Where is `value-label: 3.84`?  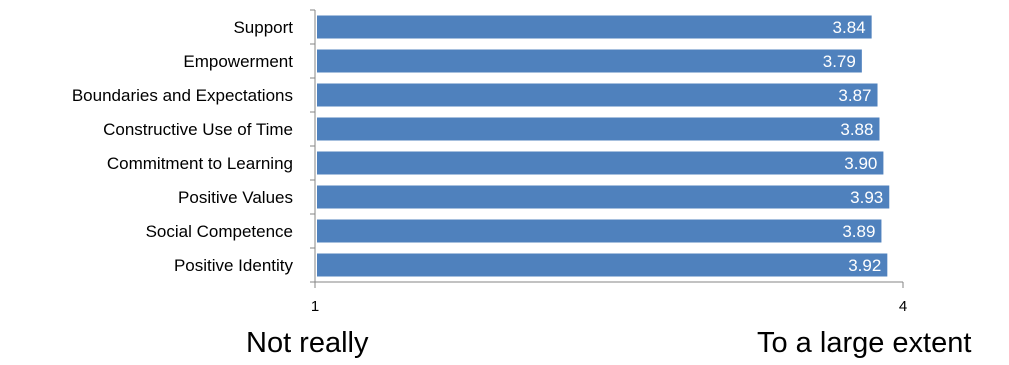 value-label: 3.84 is located at coordinates (849, 27).